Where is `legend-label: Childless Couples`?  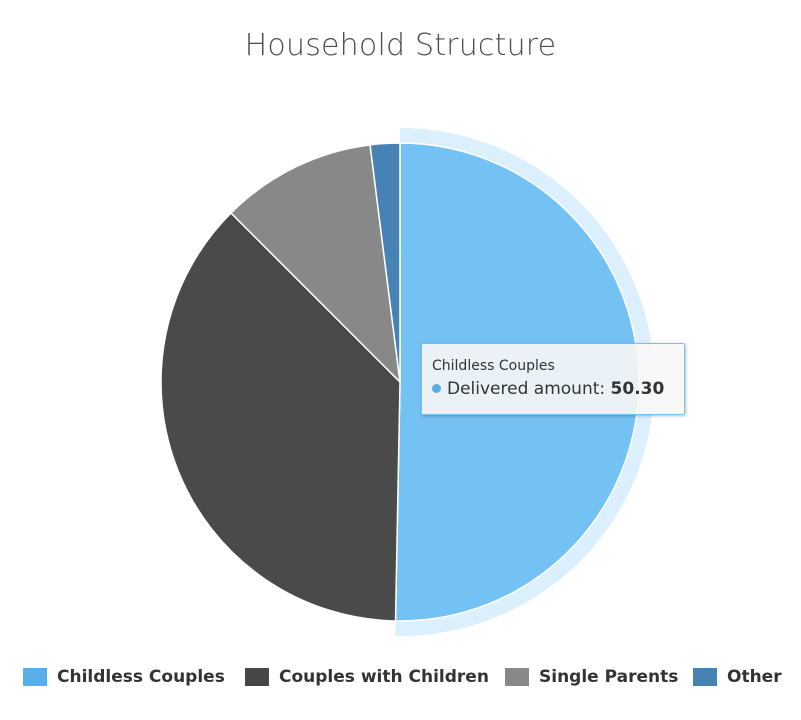
legend-label: Childless Couples is located at coordinates (141, 677).